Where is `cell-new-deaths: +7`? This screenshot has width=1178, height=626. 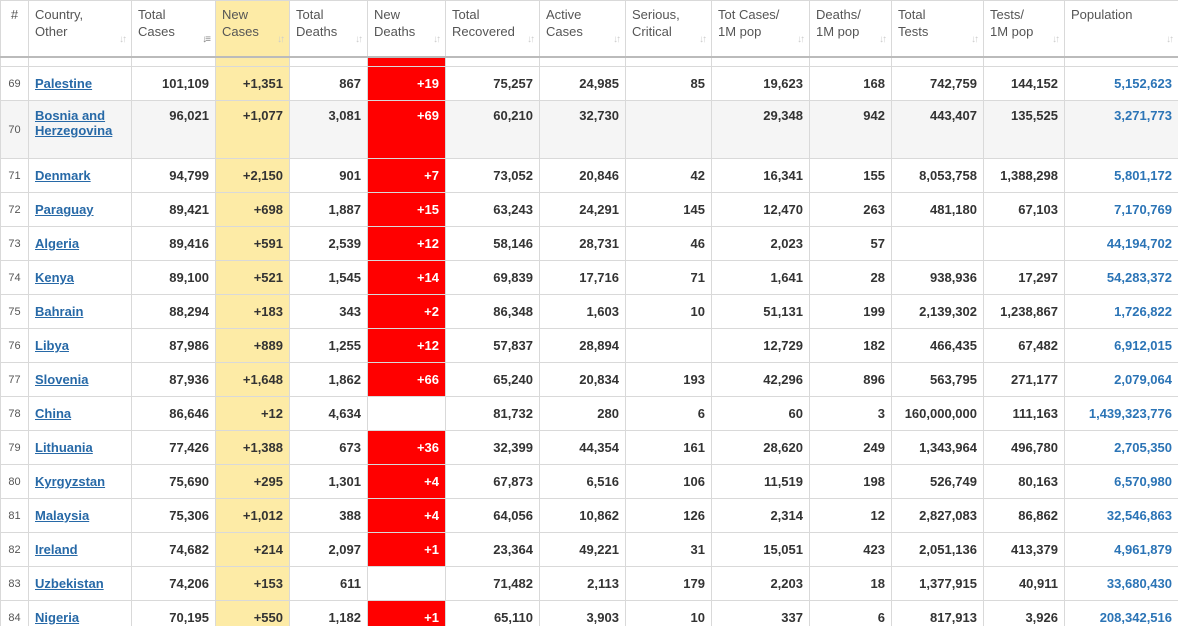
cell-new-deaths: +7 is located at coordinates (406, 175).